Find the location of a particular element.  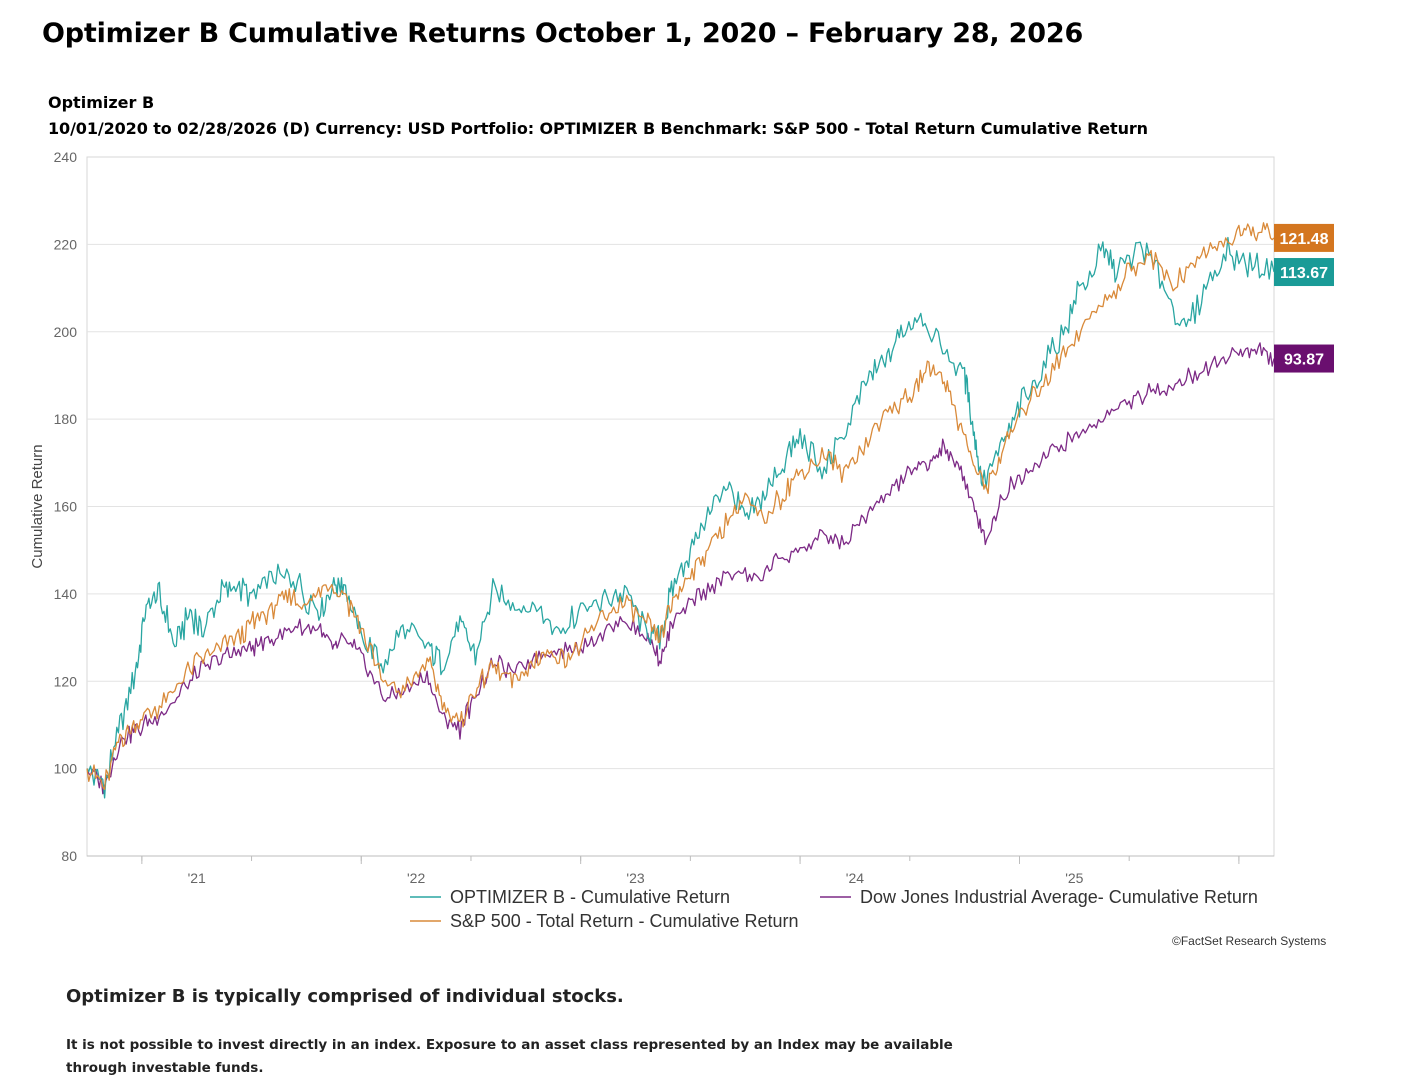

end-value-badge-sp500 is located at coordinates (1304, 237).